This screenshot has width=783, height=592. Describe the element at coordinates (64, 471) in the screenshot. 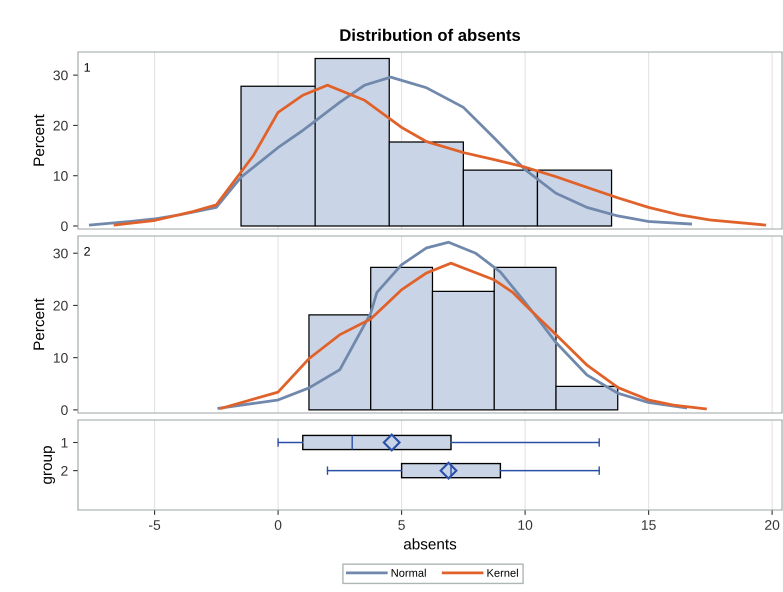

I see `y-tick-label: 2` at that location.